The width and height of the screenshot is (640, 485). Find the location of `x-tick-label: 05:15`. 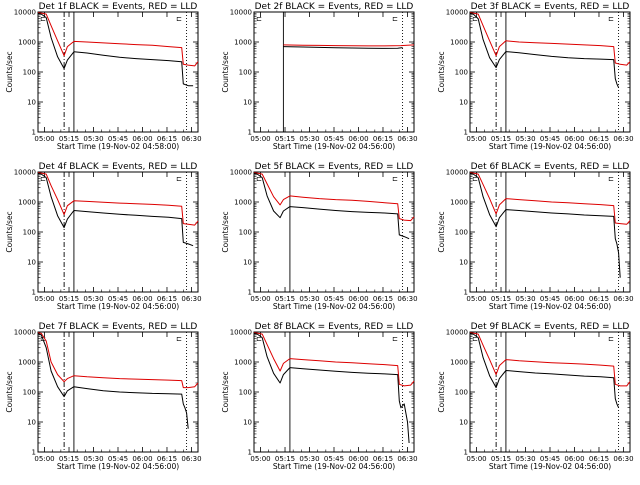

x-tick-label: 05:15 is located at coordinates (285, 139).